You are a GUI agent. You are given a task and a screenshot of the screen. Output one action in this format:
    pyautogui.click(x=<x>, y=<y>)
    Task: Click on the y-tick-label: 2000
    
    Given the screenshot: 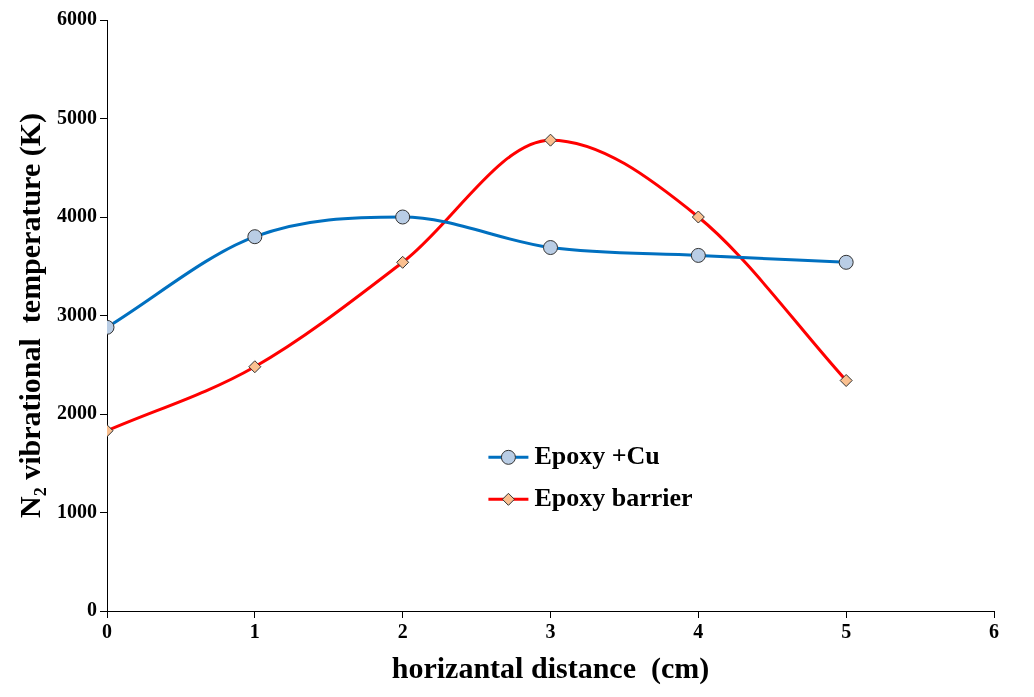 What is the action you would take?
    pyautogui.click(x=77, y=412)
    